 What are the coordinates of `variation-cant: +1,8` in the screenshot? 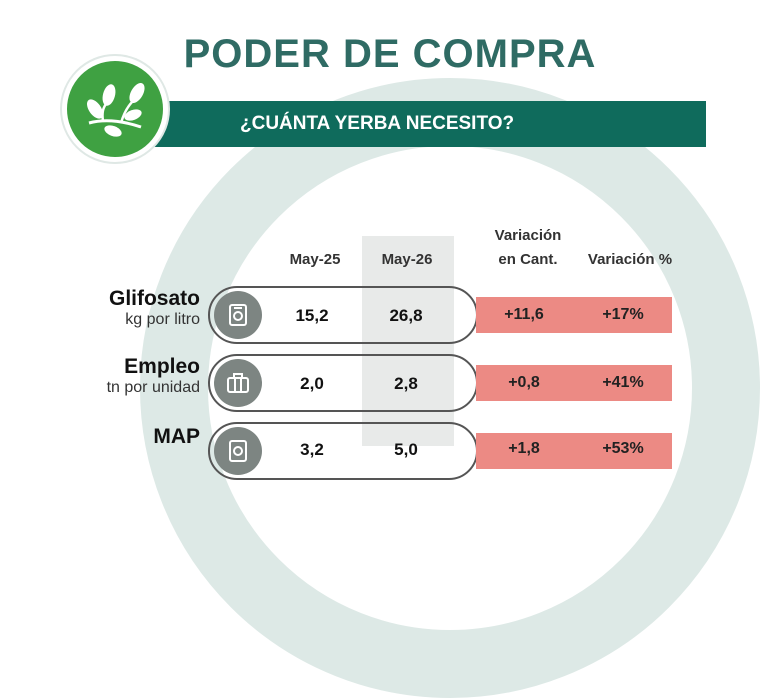 It's located at (524, 448).